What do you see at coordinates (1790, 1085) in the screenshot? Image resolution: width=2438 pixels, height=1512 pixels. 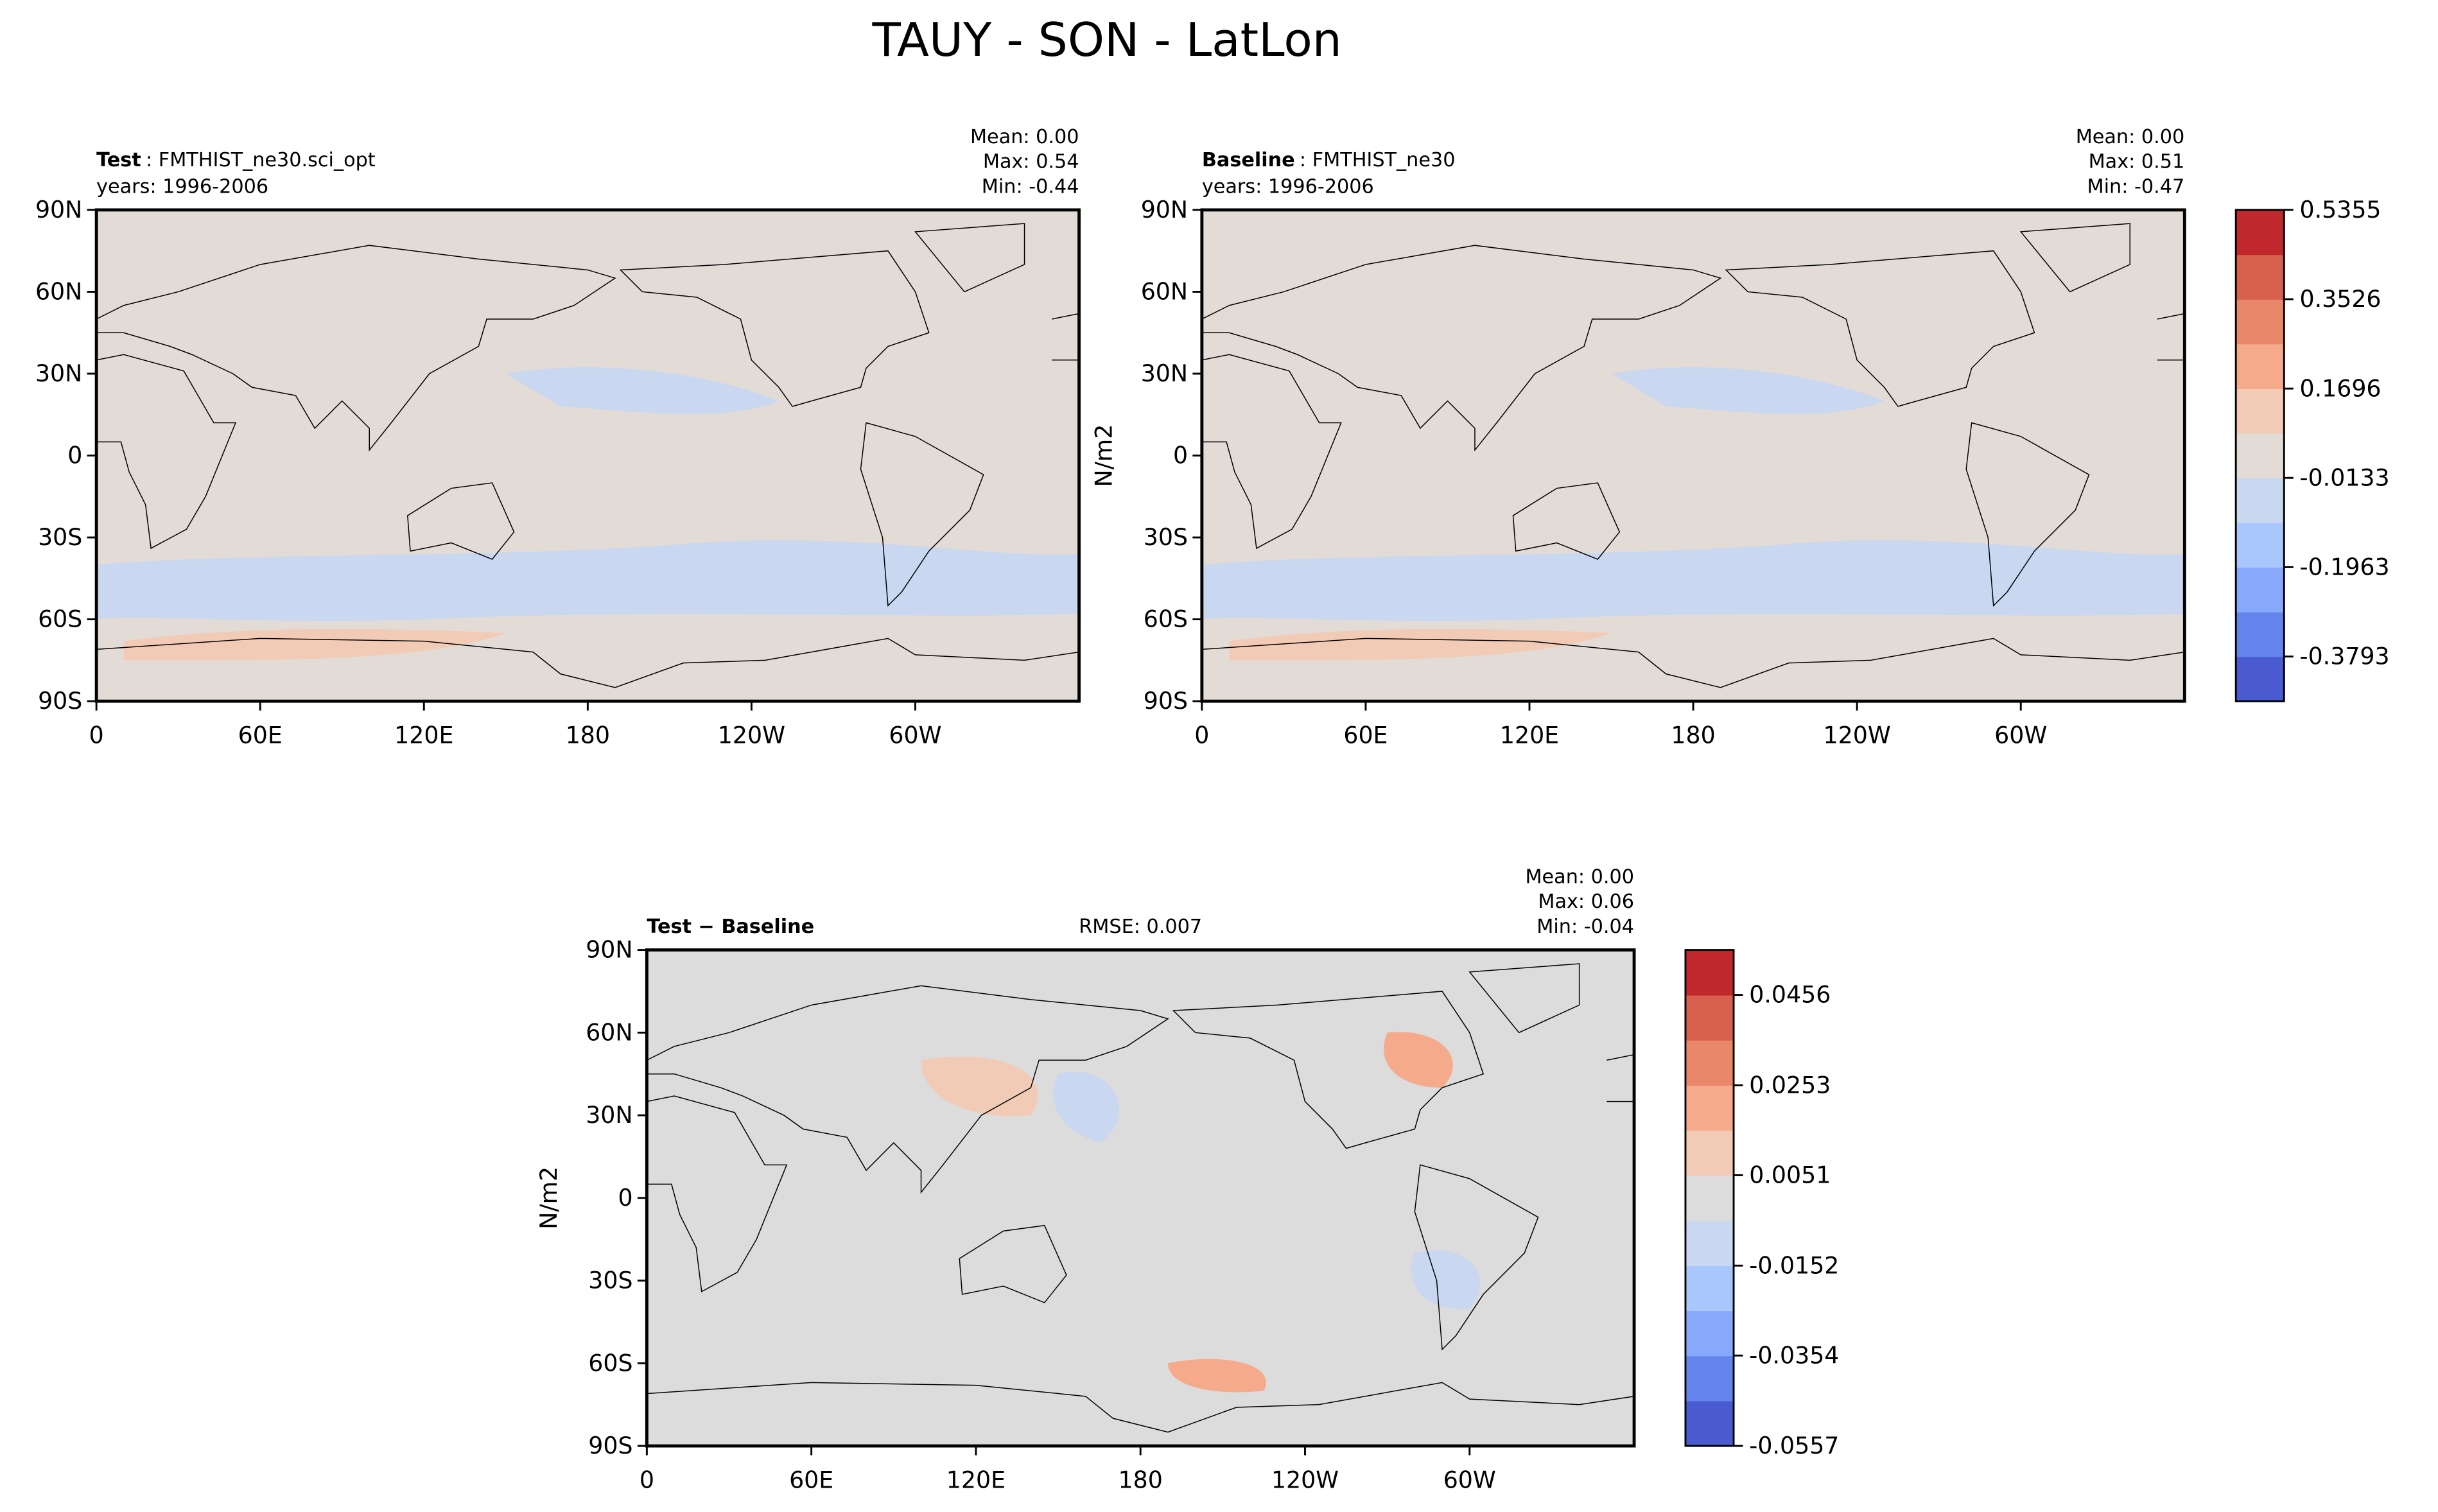 I see `colorbar-tick-label: 0.0253` at bounding box center [1790, 1085].